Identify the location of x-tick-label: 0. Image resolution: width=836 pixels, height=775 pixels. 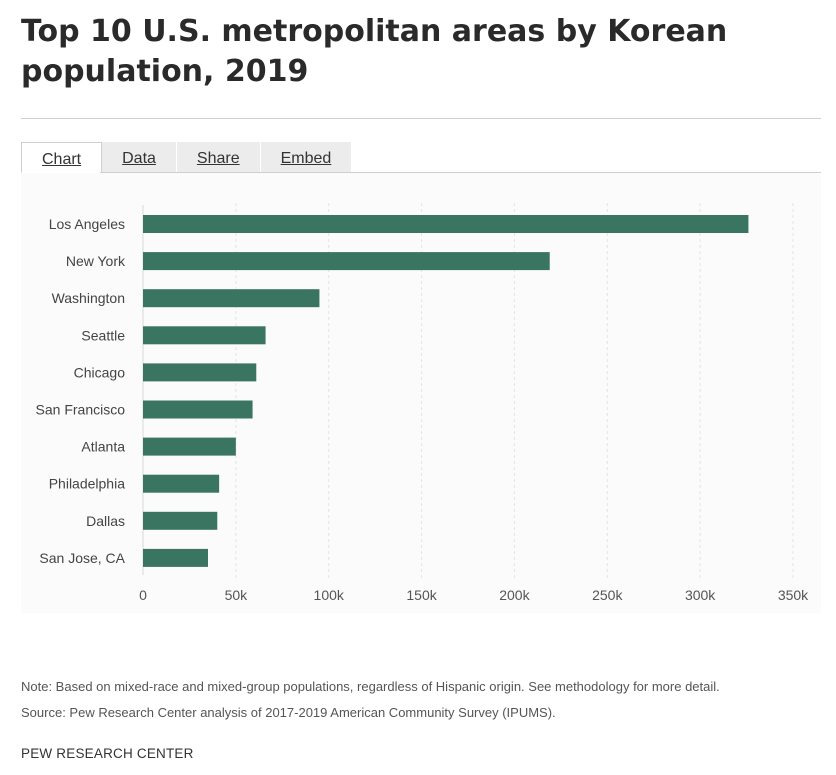
(143, 595).